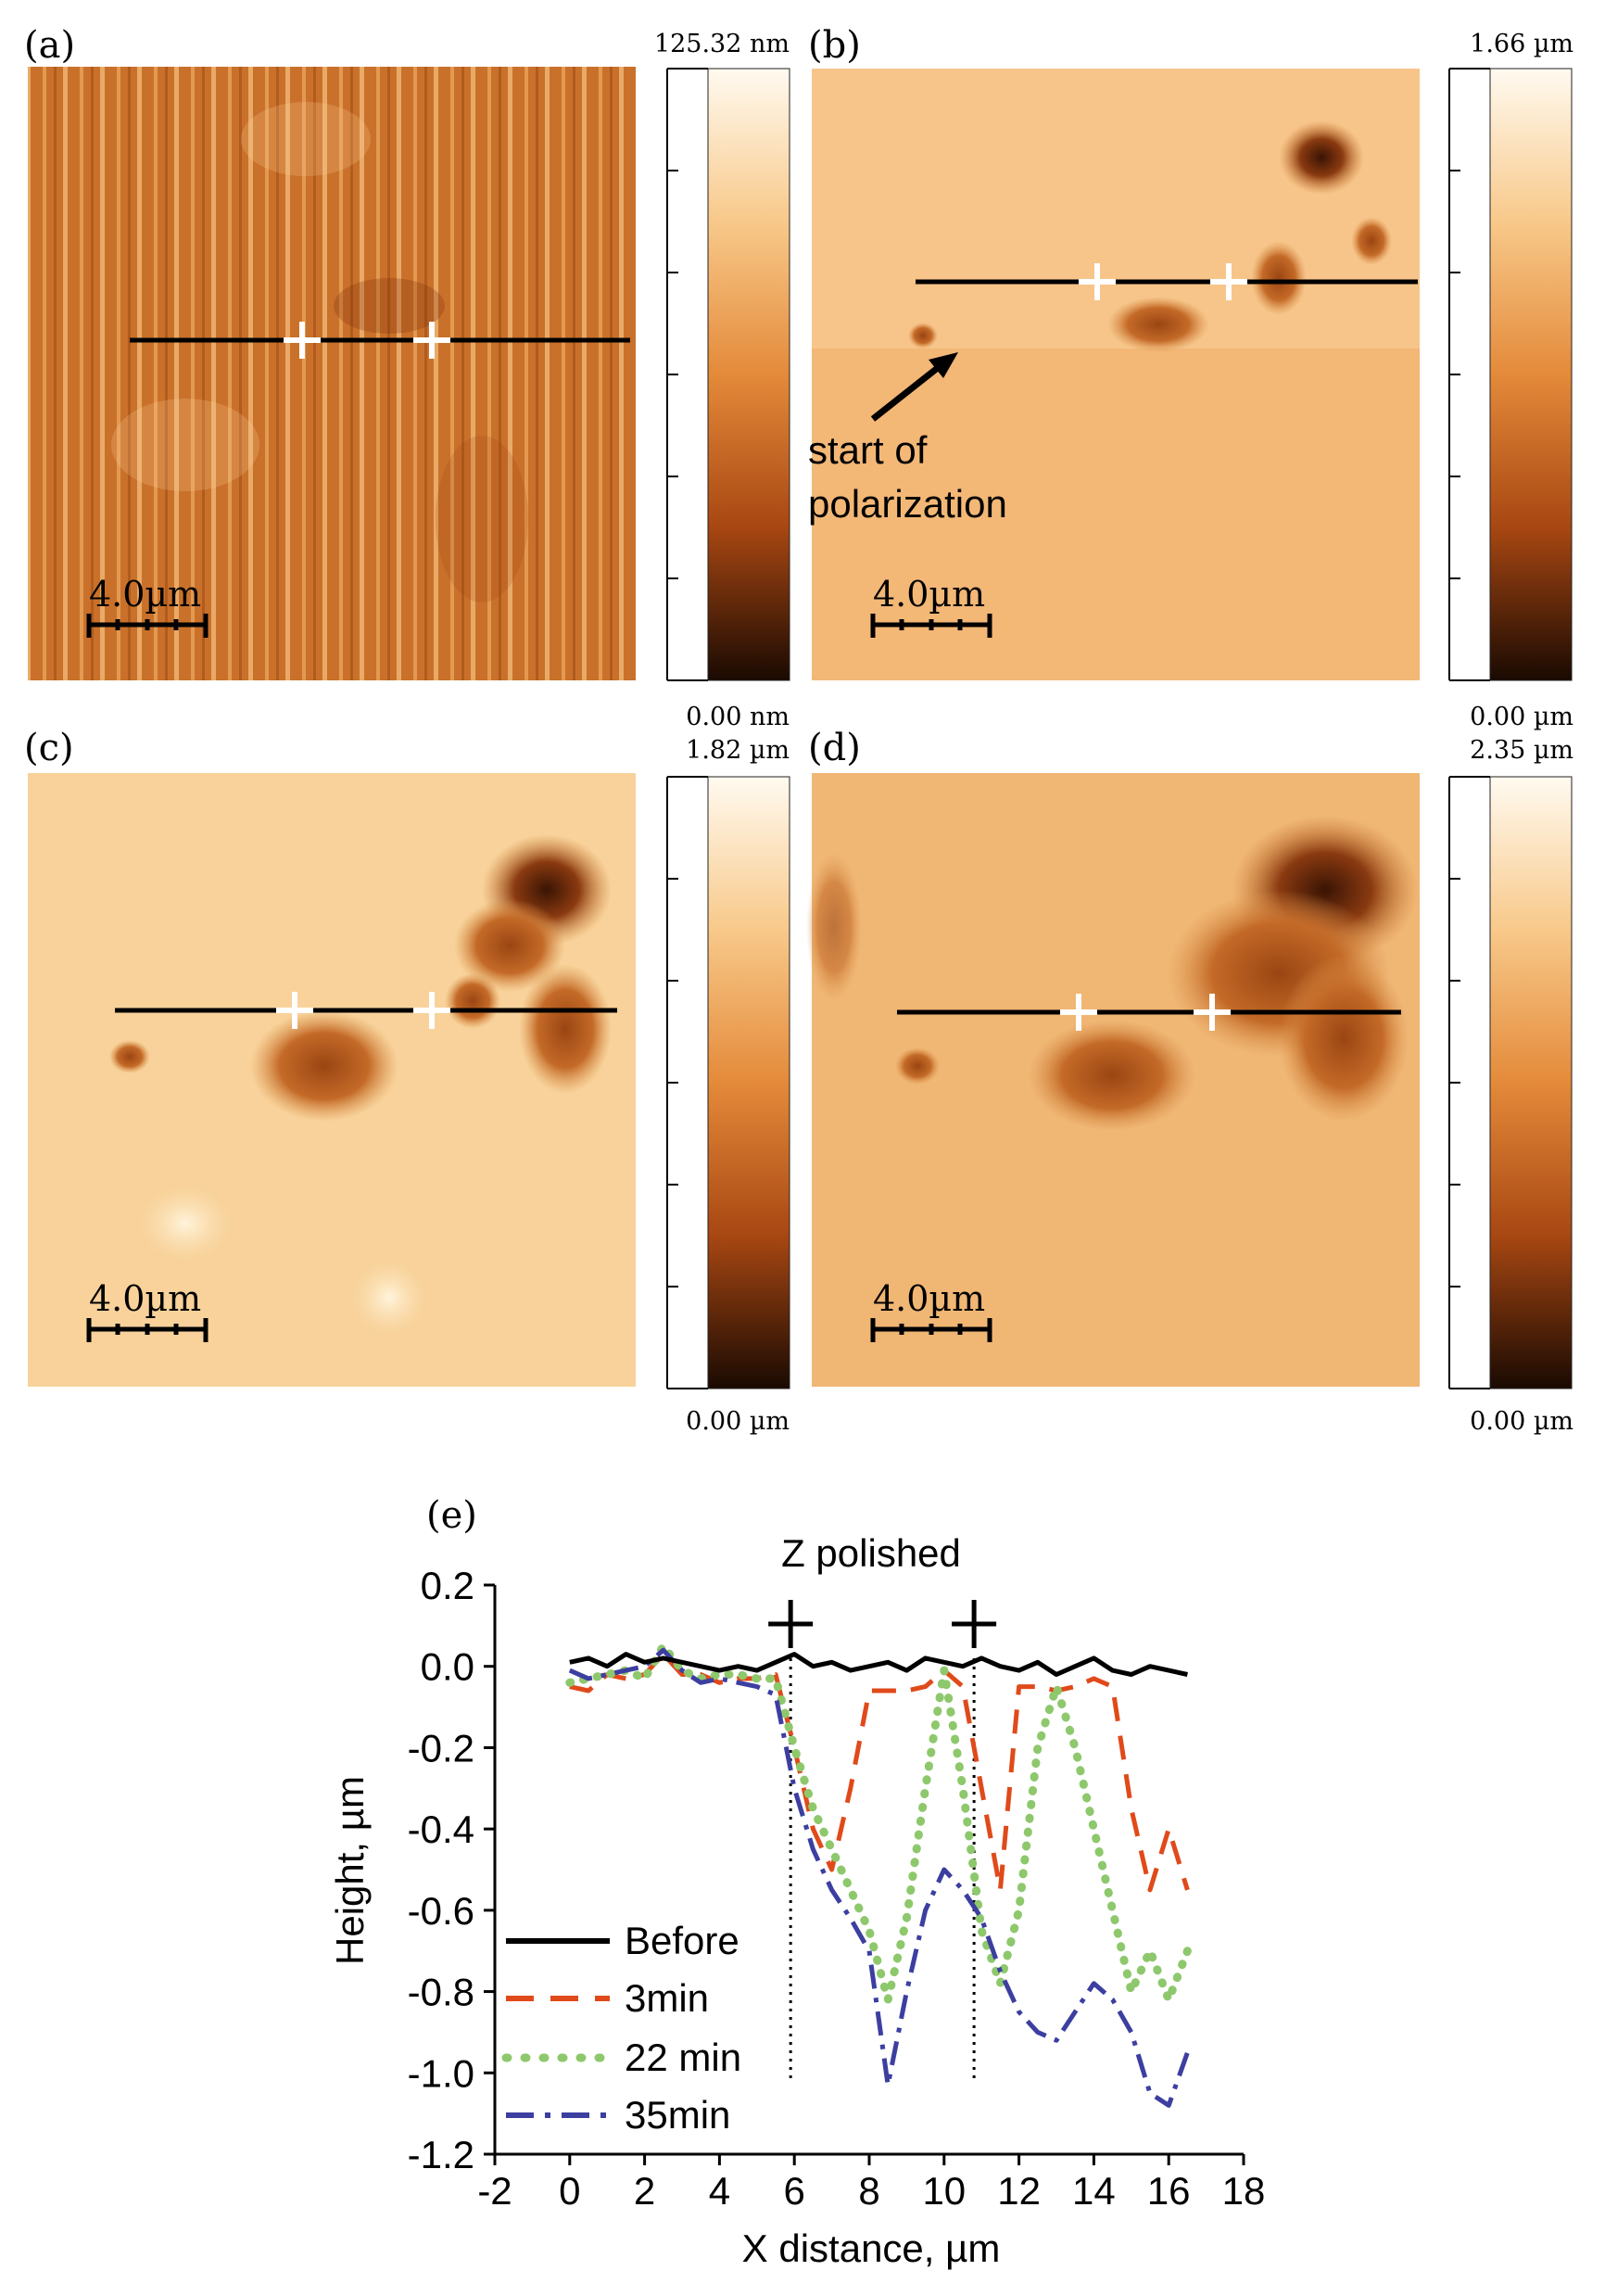  Describe the element at coordinates (147, 1330) in the screenshot. I see `scale-bar-c` at that location.